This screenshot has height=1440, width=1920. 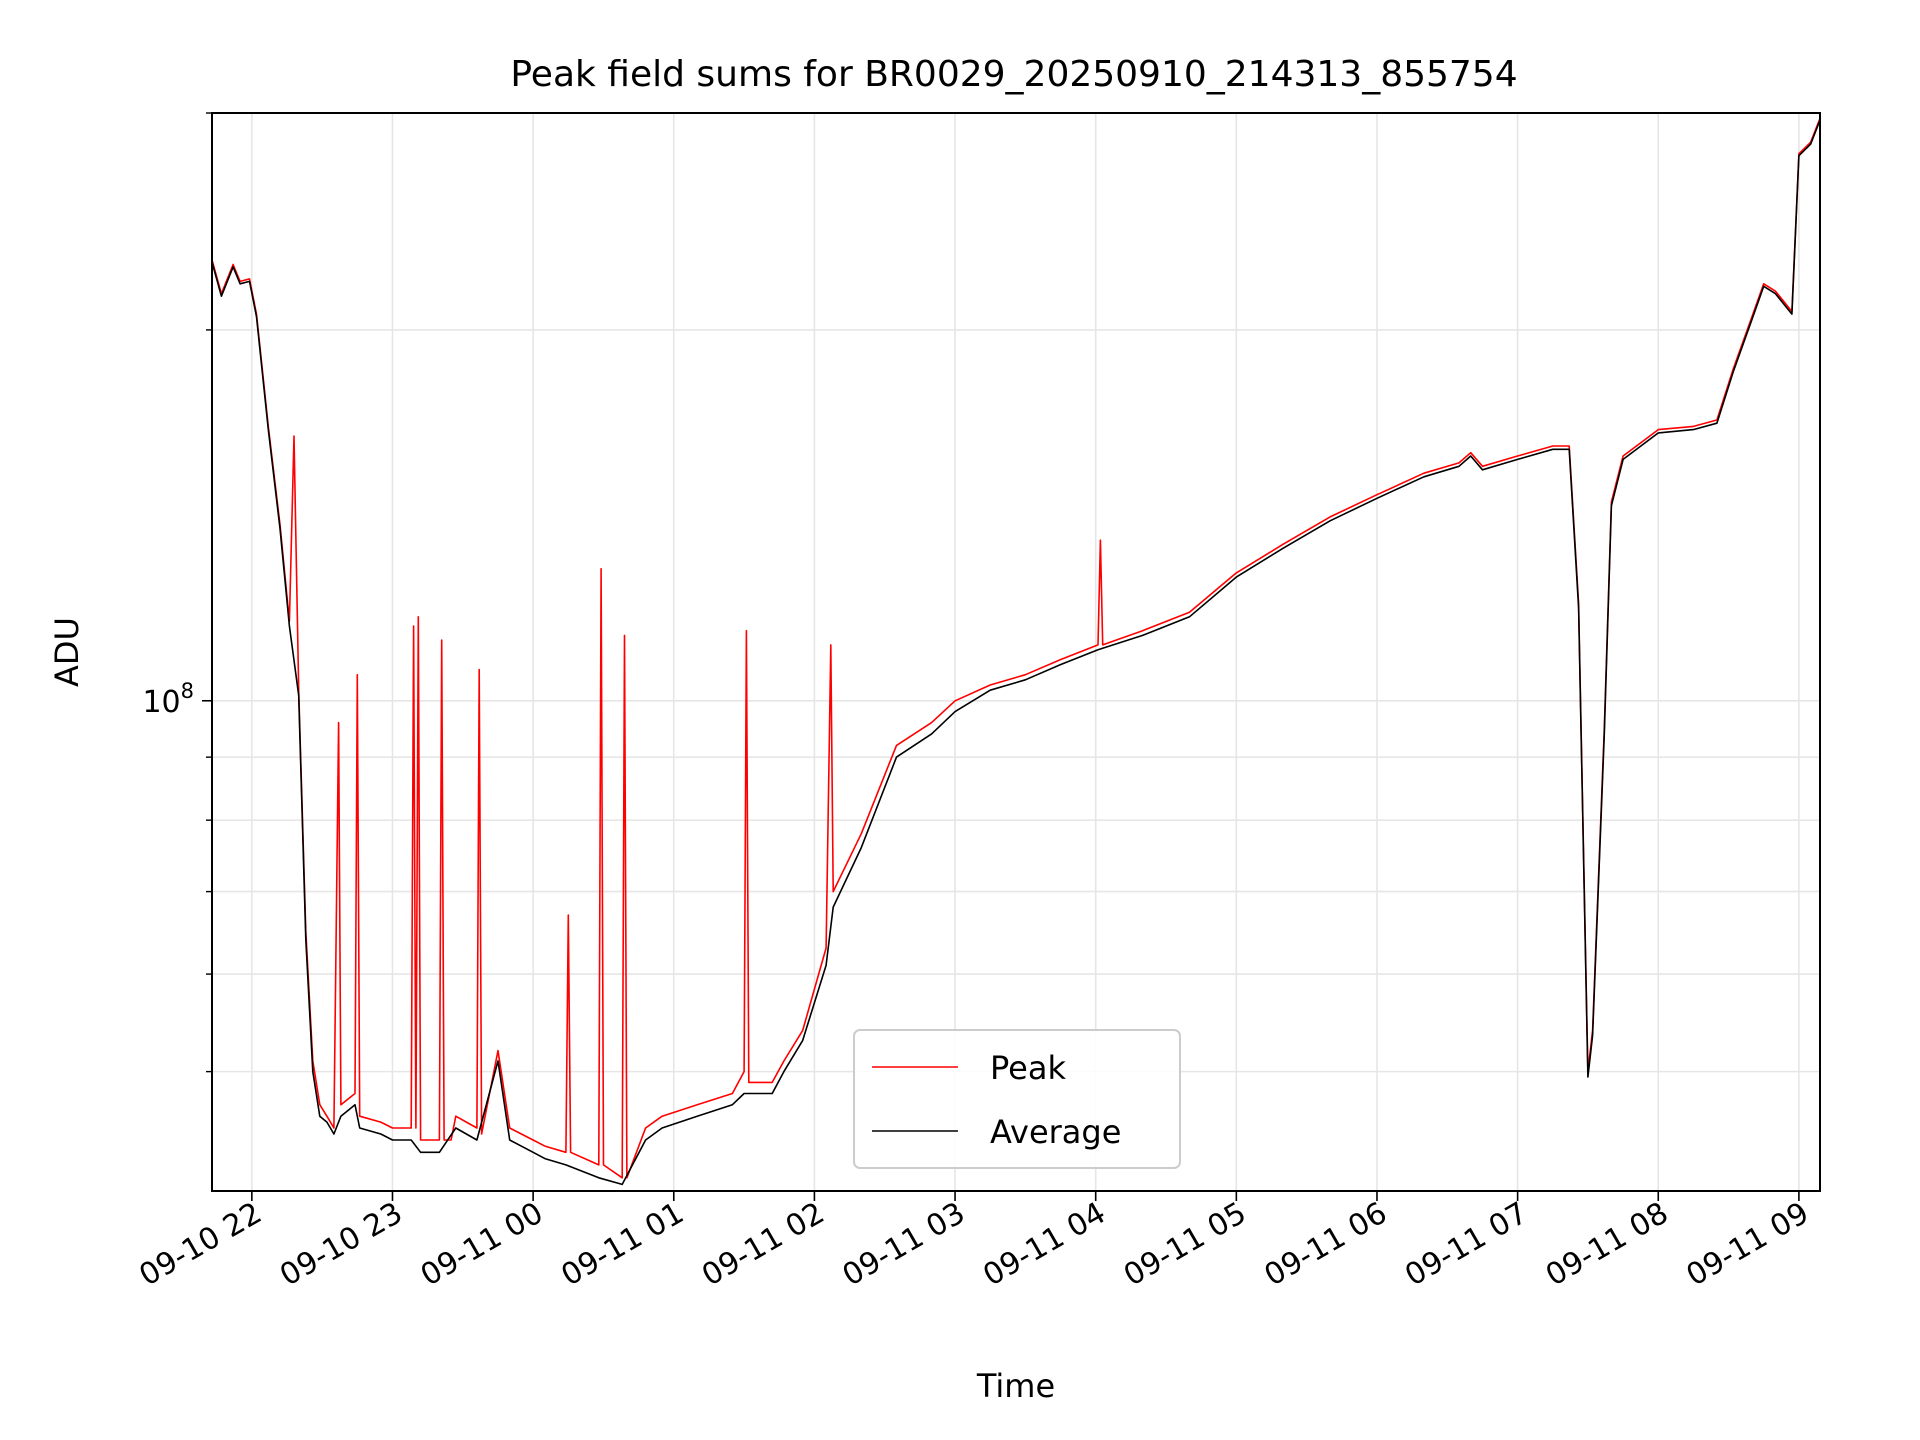 I want to click on x-tick-label: 09-11 07, so click(x=1466, y=1245).